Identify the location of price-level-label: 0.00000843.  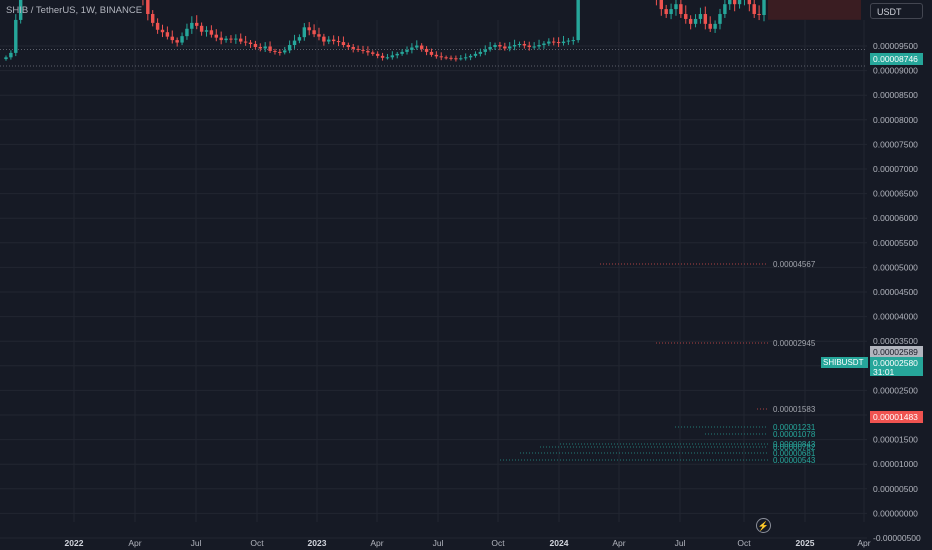
(794, 444).